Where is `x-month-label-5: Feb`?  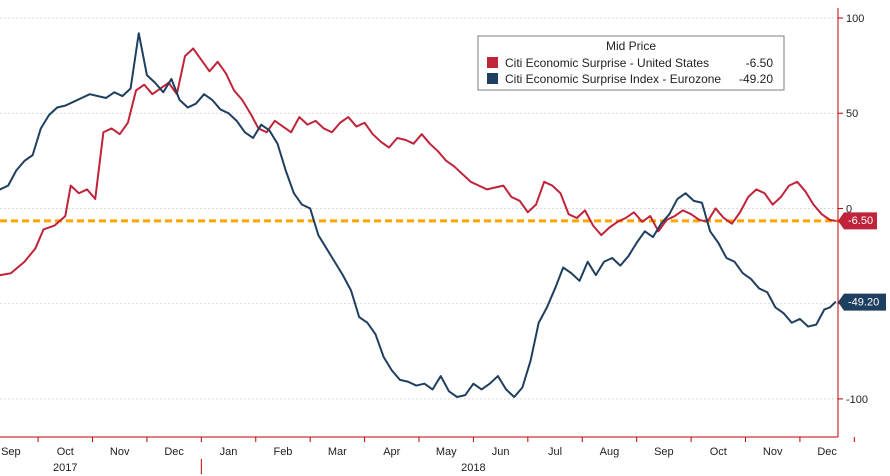
x-month-label-5: Feb is located at coordinates (282, 452).